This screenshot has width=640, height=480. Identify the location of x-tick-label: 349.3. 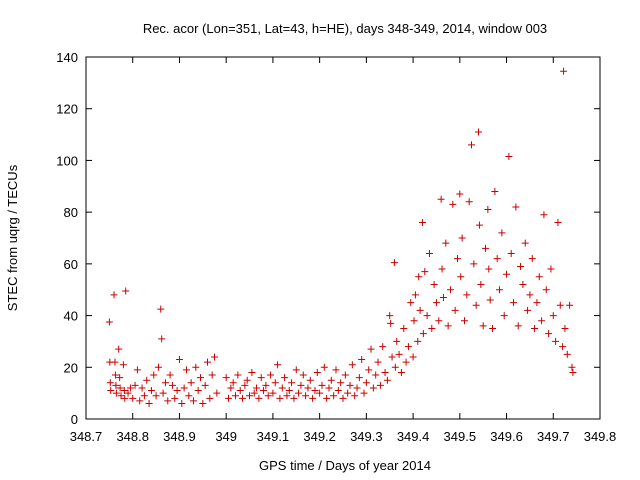
(366, 436).